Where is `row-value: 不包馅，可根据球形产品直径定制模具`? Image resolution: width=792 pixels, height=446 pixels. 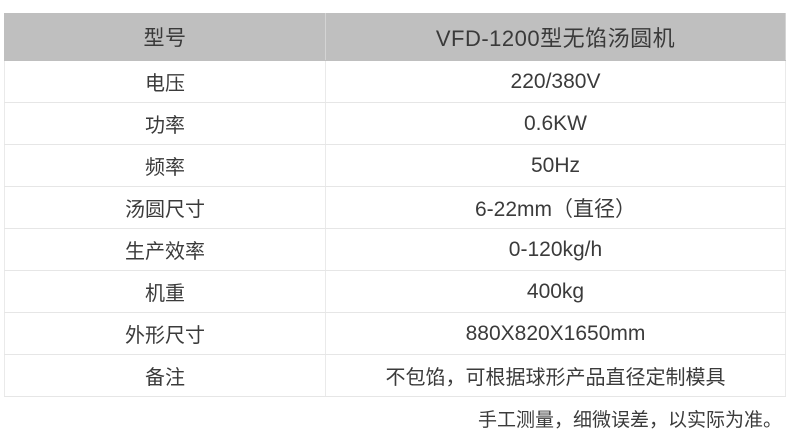
row-value: 不包馅，可根据球形产品直径定制模具 is located at coordinates (555, 375).